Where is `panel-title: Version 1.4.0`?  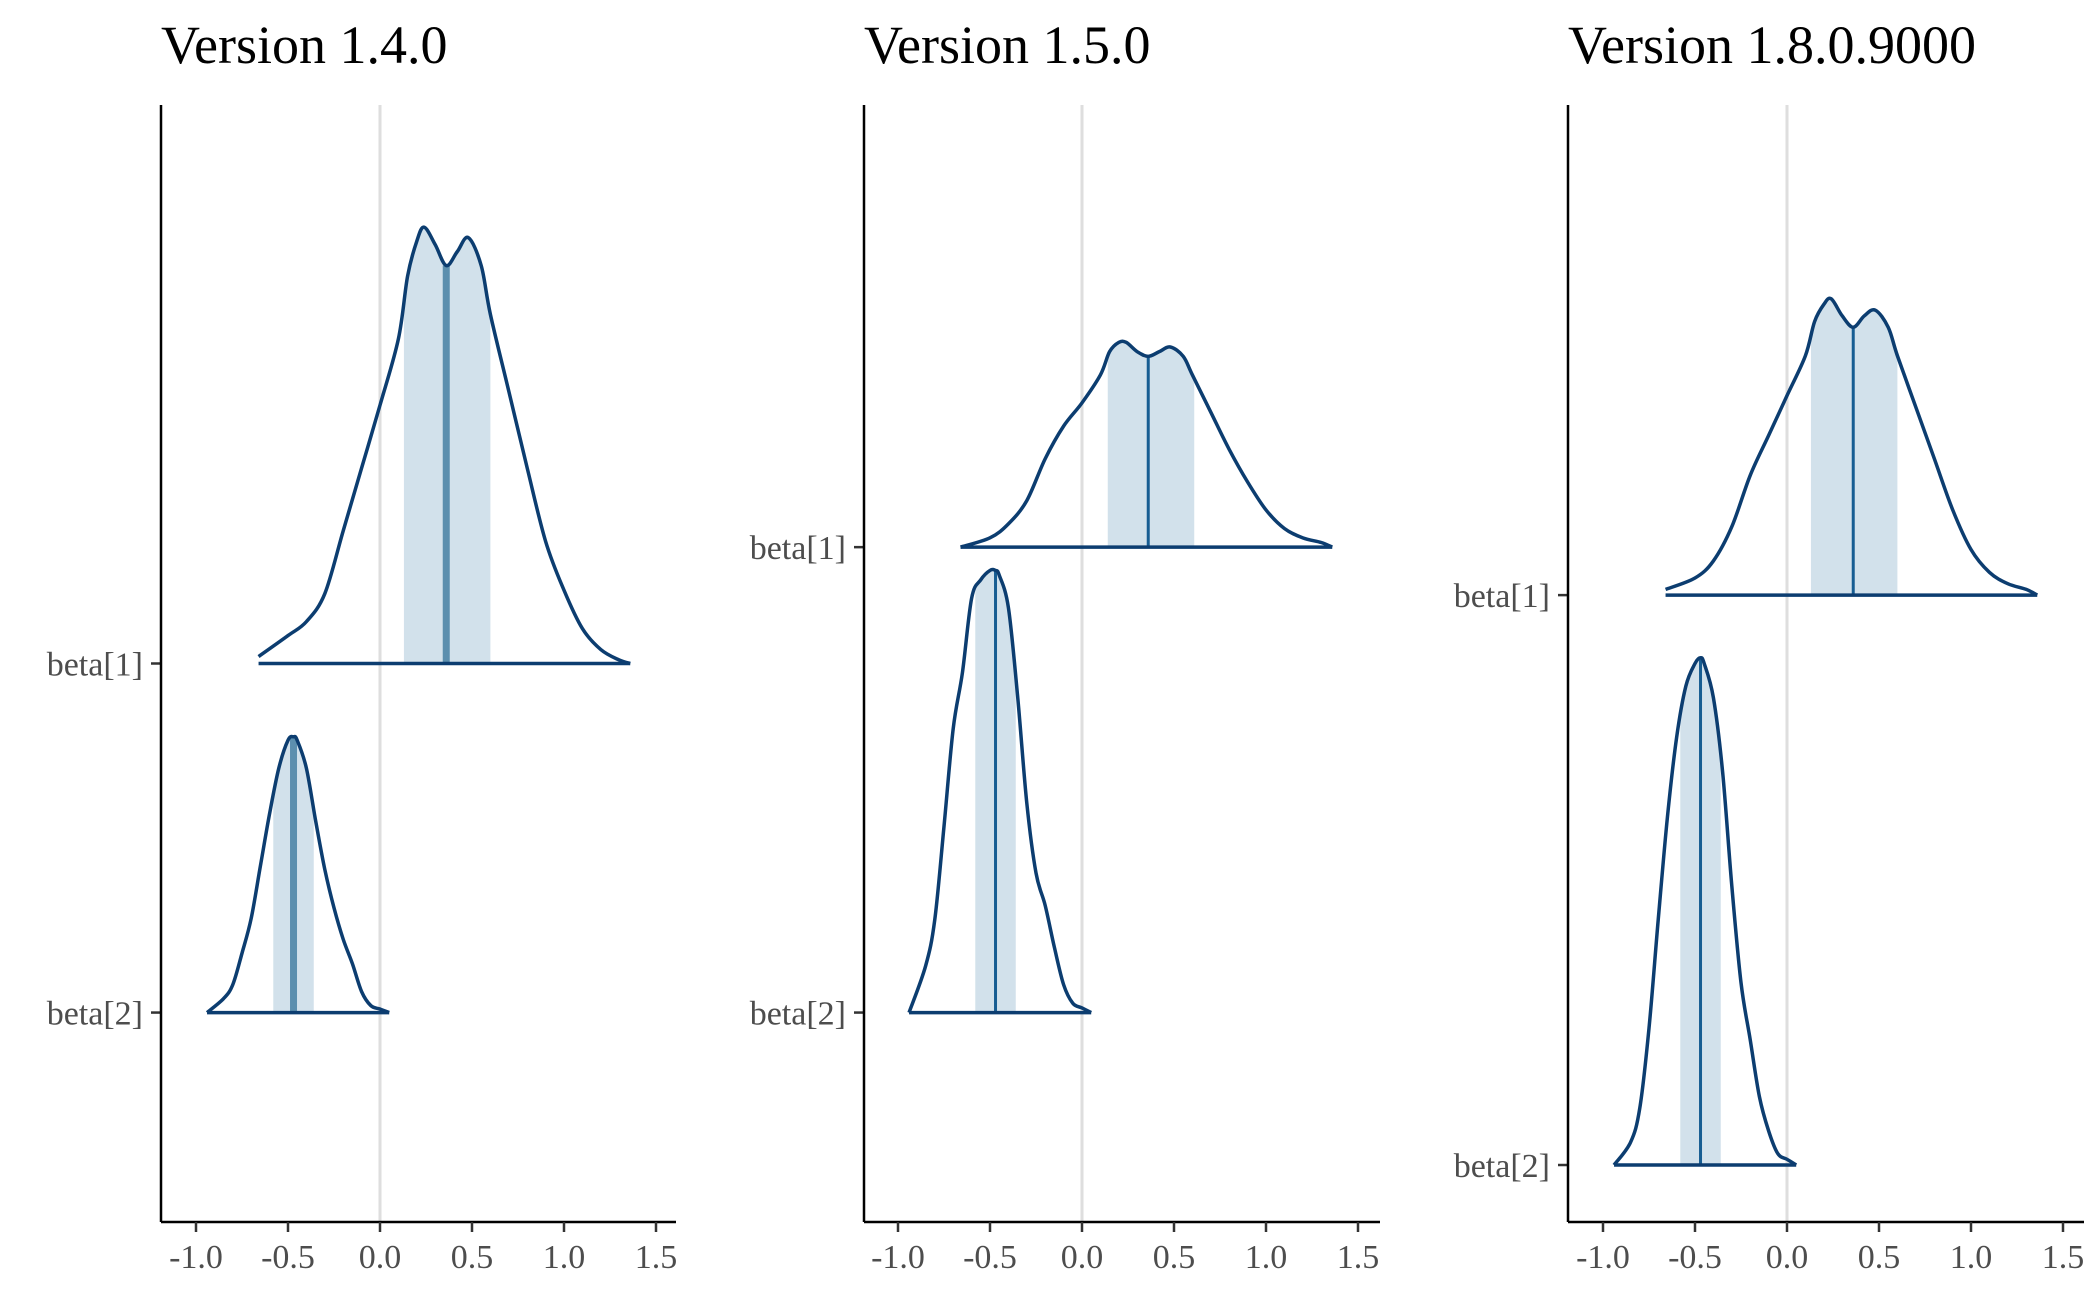 panel-title: Version 1.4.0 is located at coordinates (304, 45).